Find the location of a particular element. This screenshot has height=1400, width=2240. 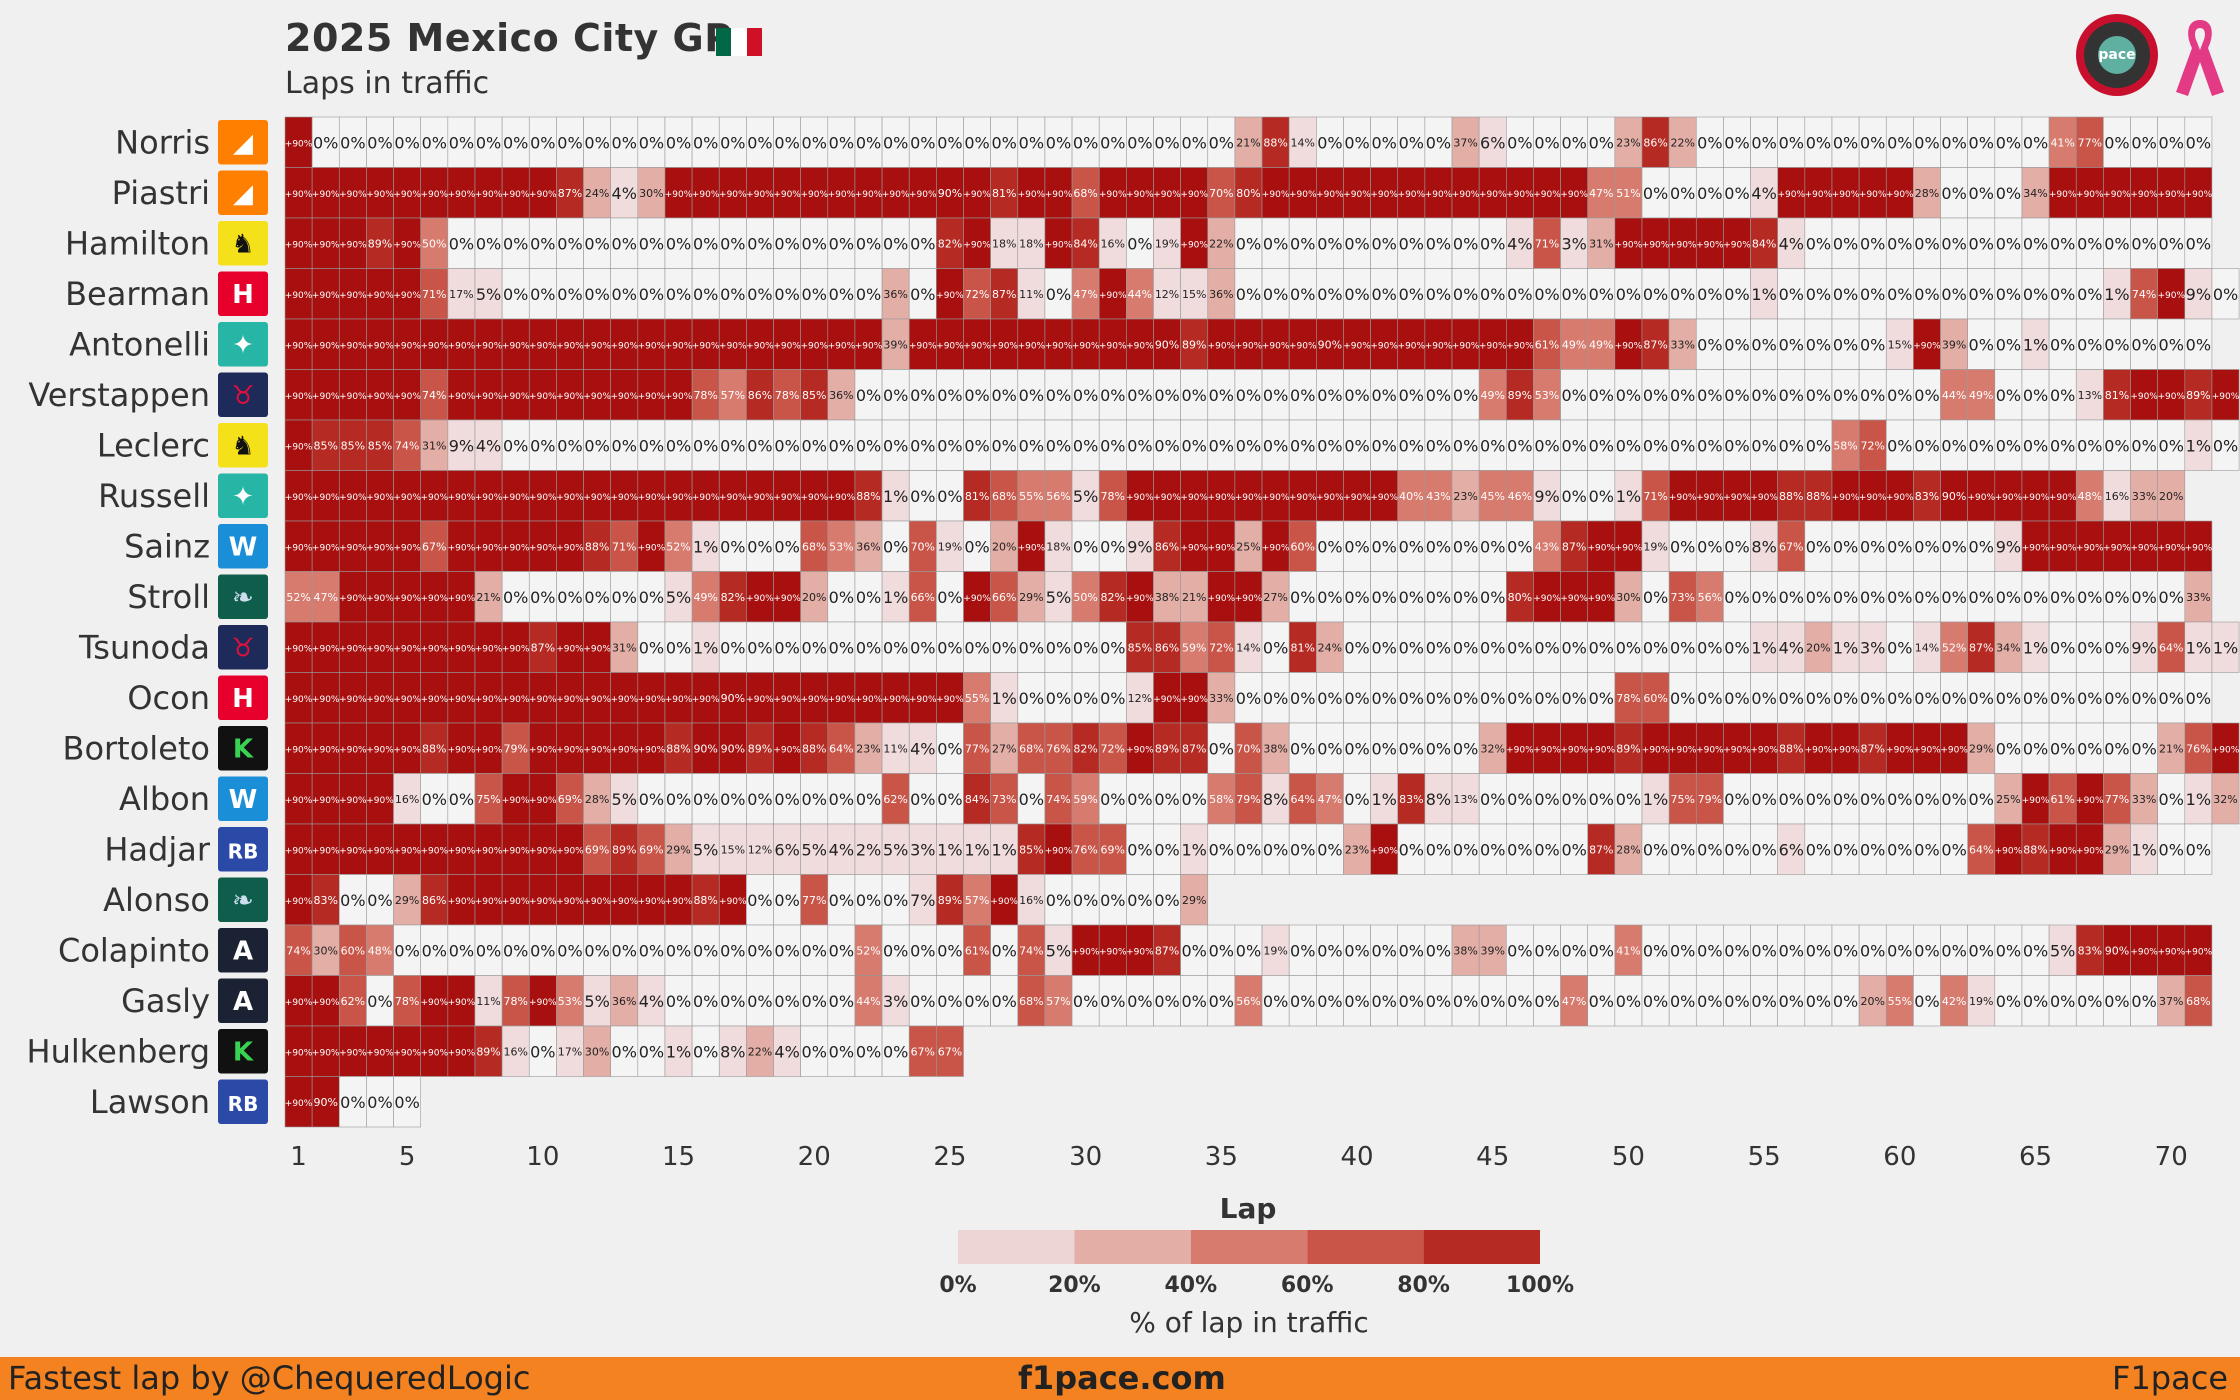

cell-label: 88% is located at coordinates (1791, 748).